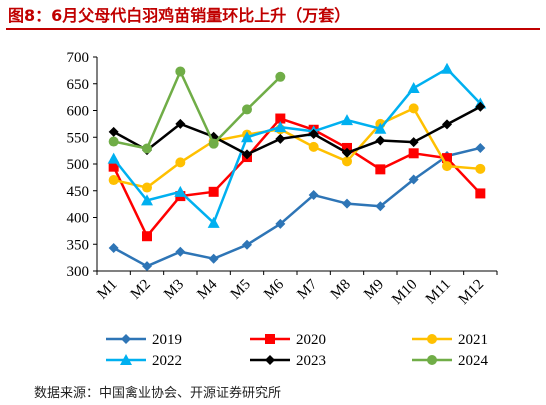  I want to click on series-2024, so click(197, 110).